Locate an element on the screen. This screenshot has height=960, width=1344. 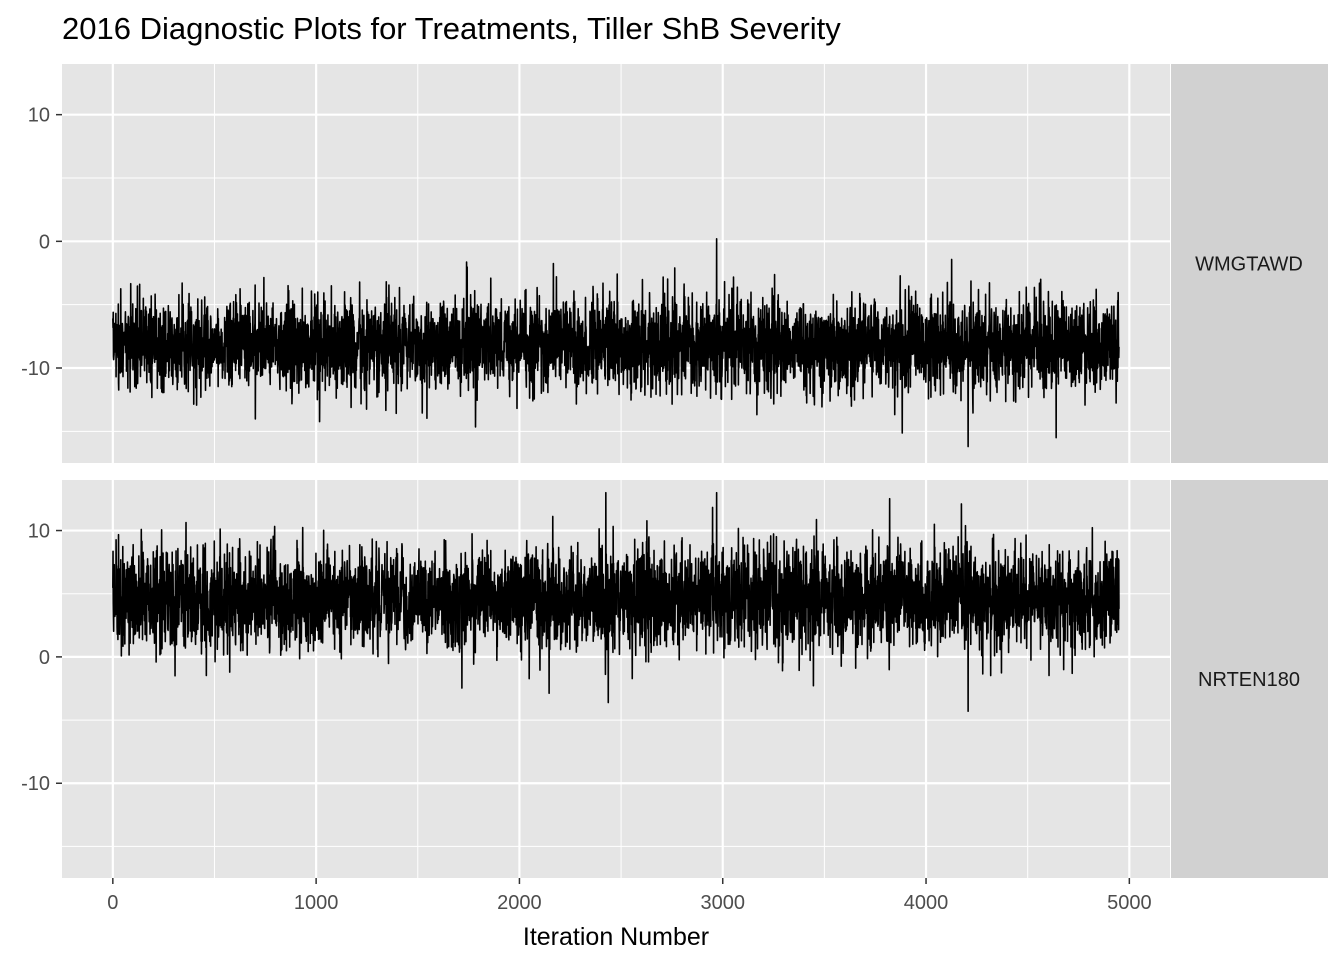
x-tick-label: 3000 is located at coordinates (722, 903).